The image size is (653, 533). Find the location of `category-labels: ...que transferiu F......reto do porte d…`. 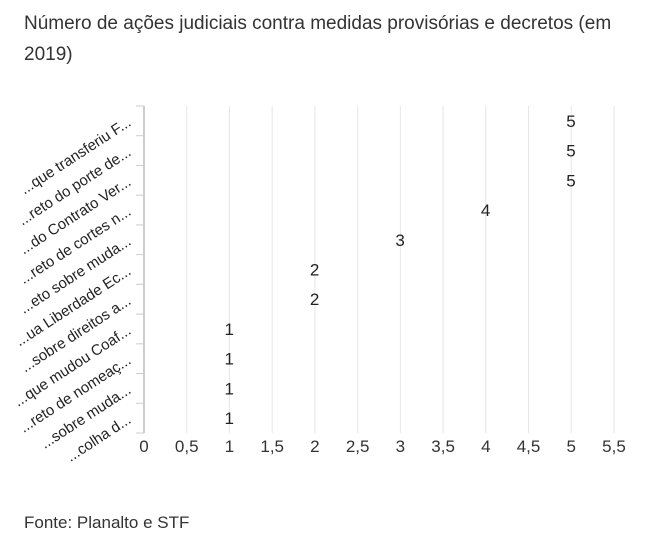

category-labels: ...que transferiu F......reto do porte d… is located at coordinates (72, 289).